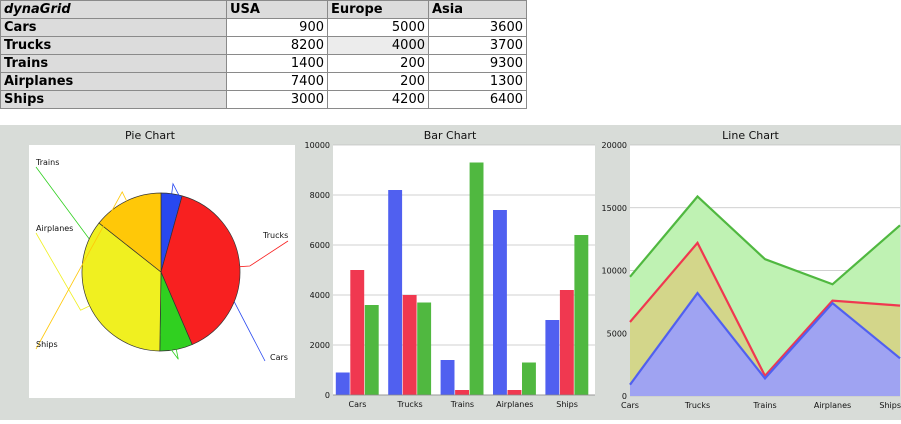 The image size is (901, 424). I want to click on bar-x-tick-label: Cars, so click(358, 404).